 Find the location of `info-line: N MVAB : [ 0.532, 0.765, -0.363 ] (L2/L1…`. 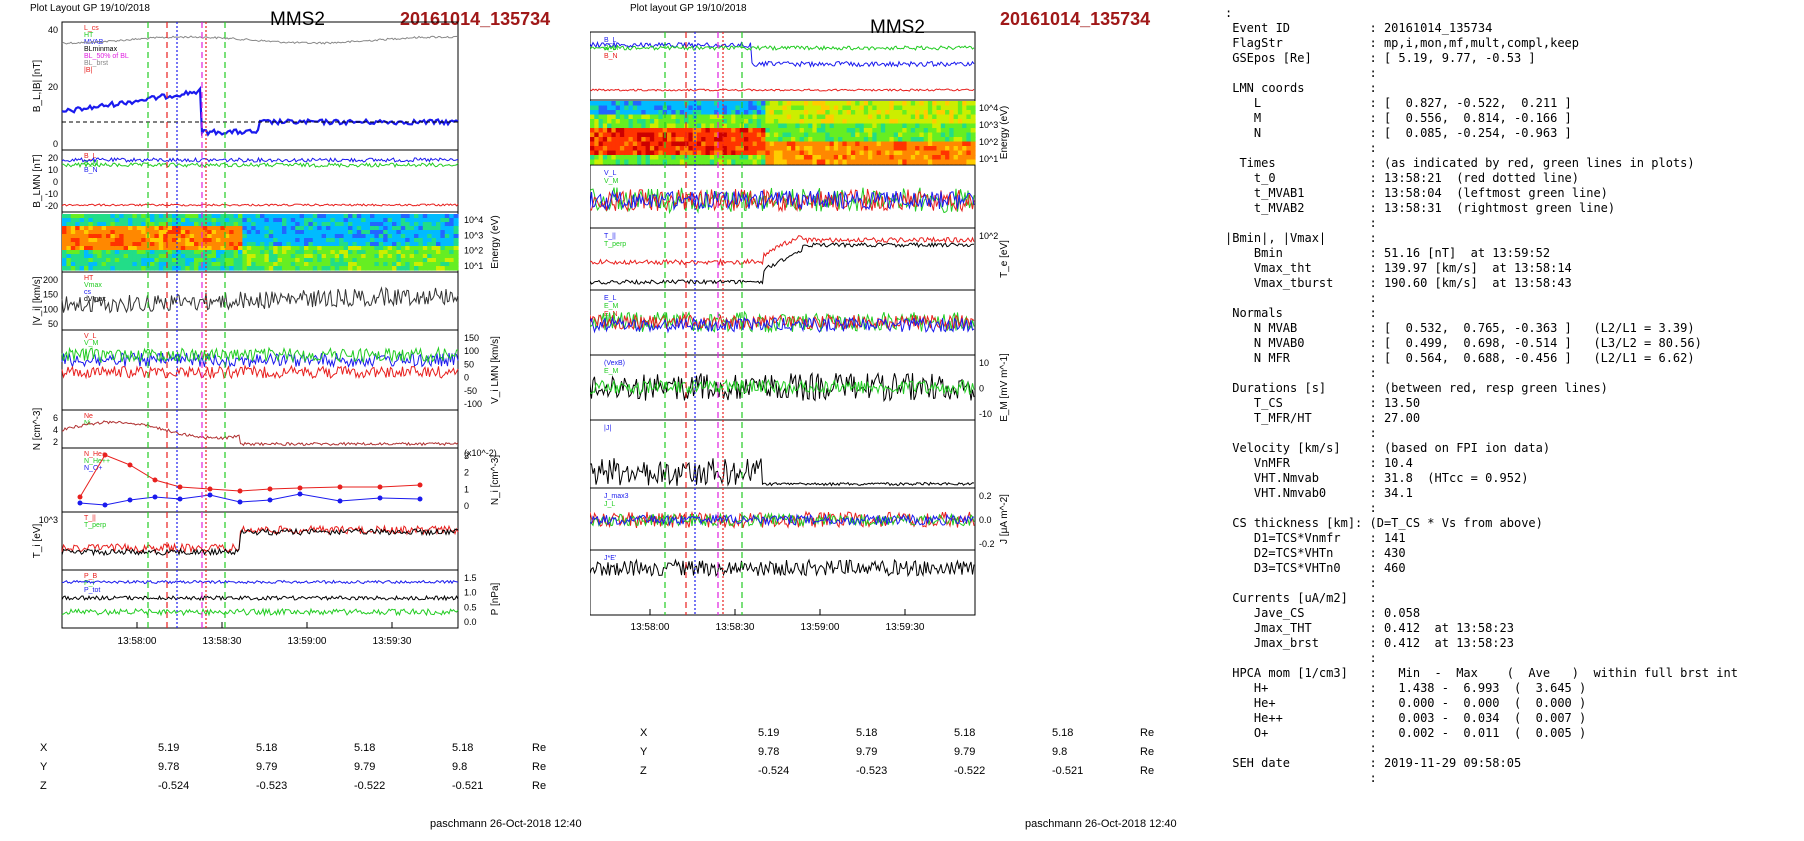

info-line: N MVAB : [ 0.532, 0.765, -0.363 ] (L2/L1… is located at coordinates (1460, 328).